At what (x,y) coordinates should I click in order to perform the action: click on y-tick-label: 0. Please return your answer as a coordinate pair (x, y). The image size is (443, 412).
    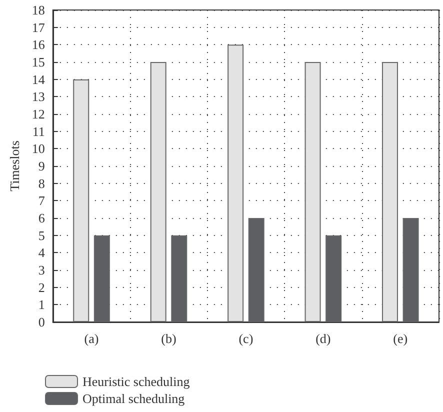
    Looking at the image, I should click on (41, 322).